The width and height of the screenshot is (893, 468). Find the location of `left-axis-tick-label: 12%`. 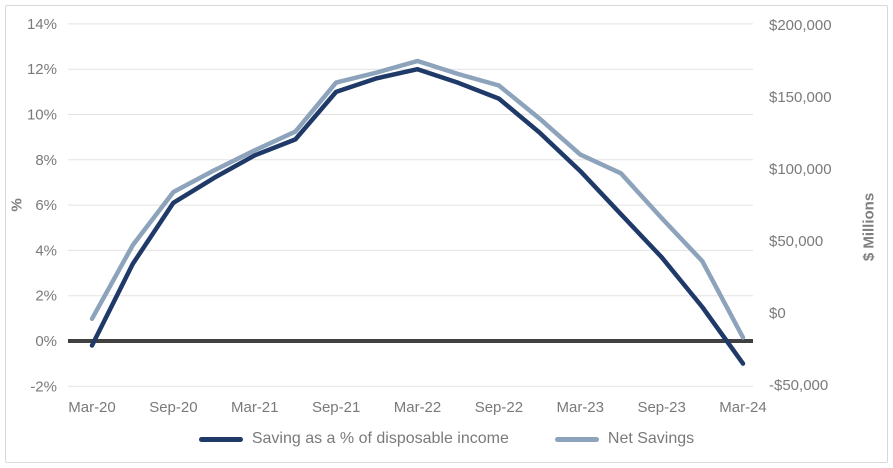

left-axis-tick-label: 12% is located at coordinates (42, 69).